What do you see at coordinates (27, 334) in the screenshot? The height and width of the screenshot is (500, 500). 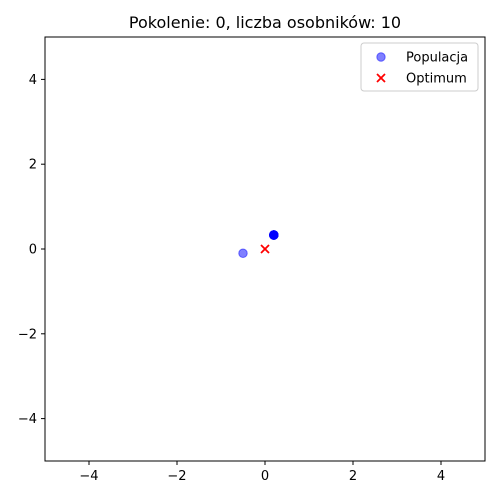 I see `y-tick-label: −2` at bounding box center [27, 334].